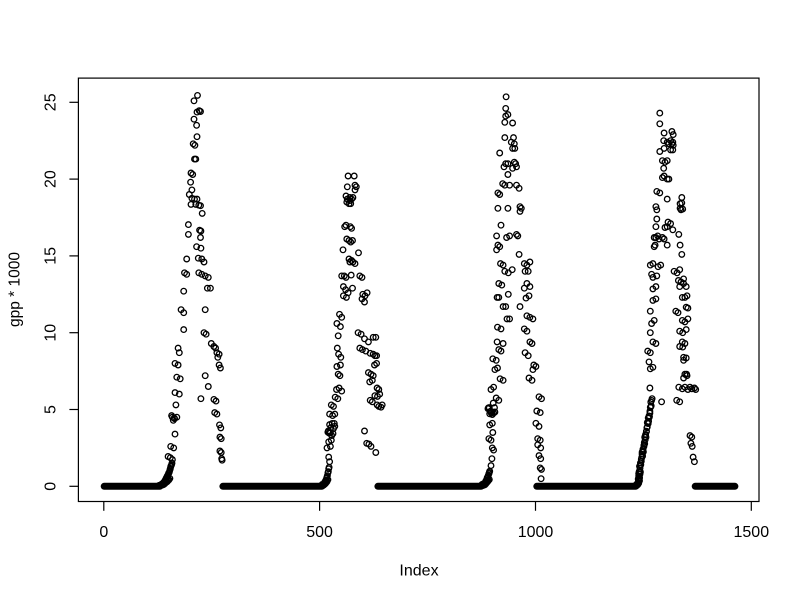 The width and height of the screenshot is (800, 600). I want to click on svg-text: 25, so click(51, 102).